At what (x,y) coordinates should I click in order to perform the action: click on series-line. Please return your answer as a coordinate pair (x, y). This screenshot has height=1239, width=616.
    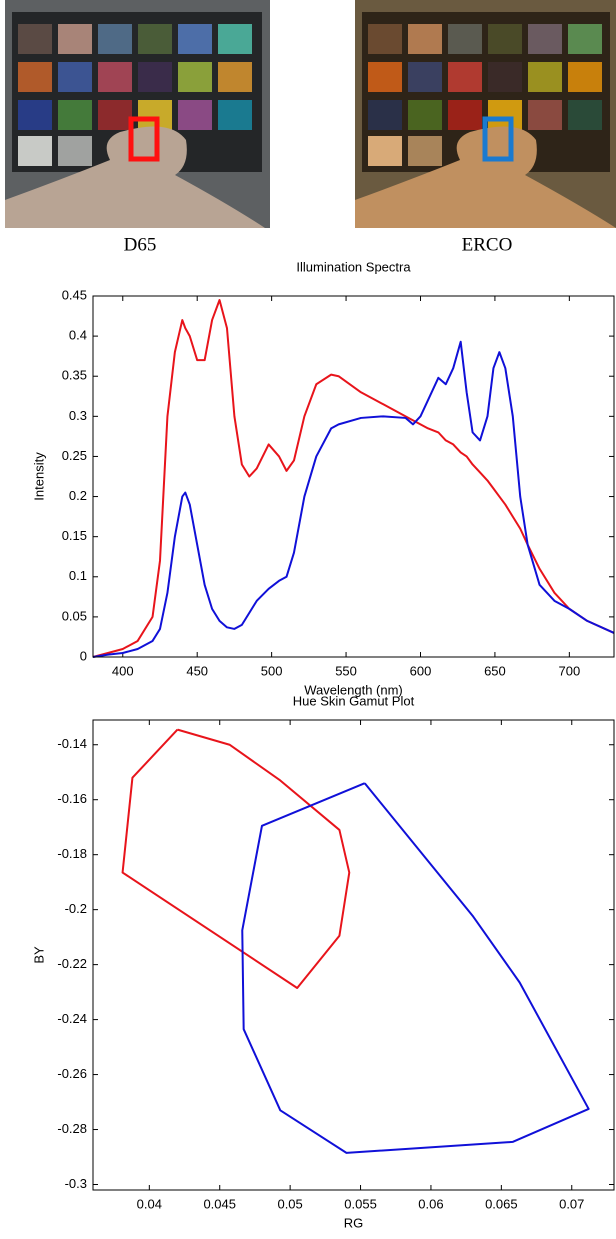
    Looking at the image, I should click on (236, 858).